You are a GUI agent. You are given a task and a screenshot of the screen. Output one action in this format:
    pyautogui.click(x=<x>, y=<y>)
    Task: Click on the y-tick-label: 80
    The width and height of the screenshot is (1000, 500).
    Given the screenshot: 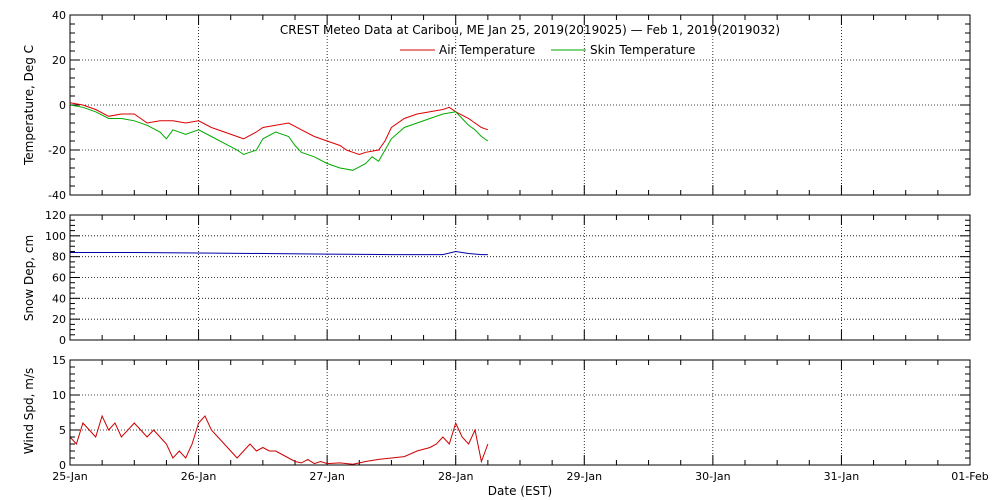 What is the action you would take?
    pyautogui.click(x=59, y=257)
    